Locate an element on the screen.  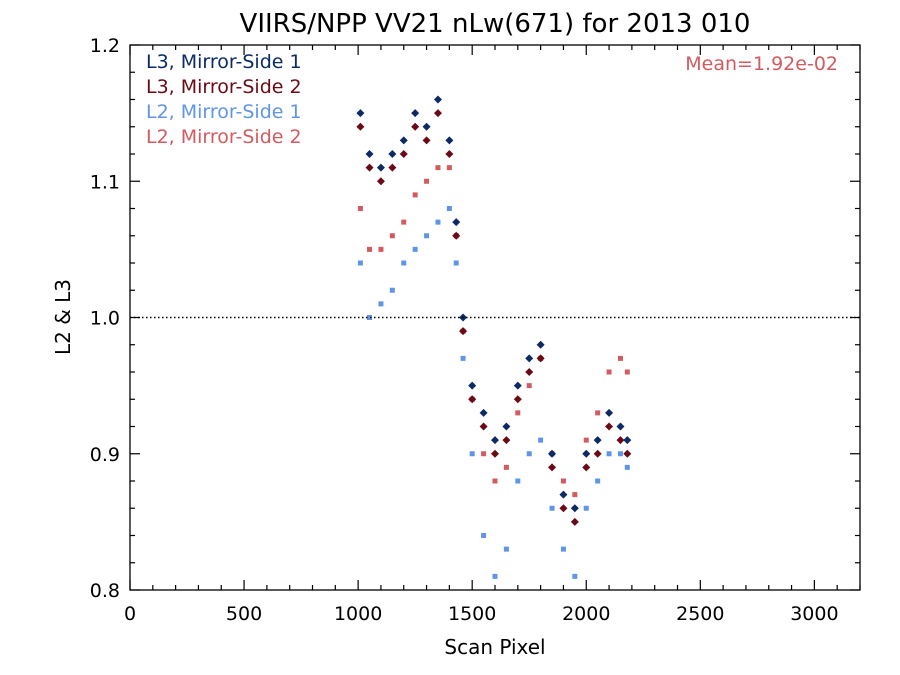
legend-entry: L3, Mirror-Side 2 is located at coordinates (224, 87).